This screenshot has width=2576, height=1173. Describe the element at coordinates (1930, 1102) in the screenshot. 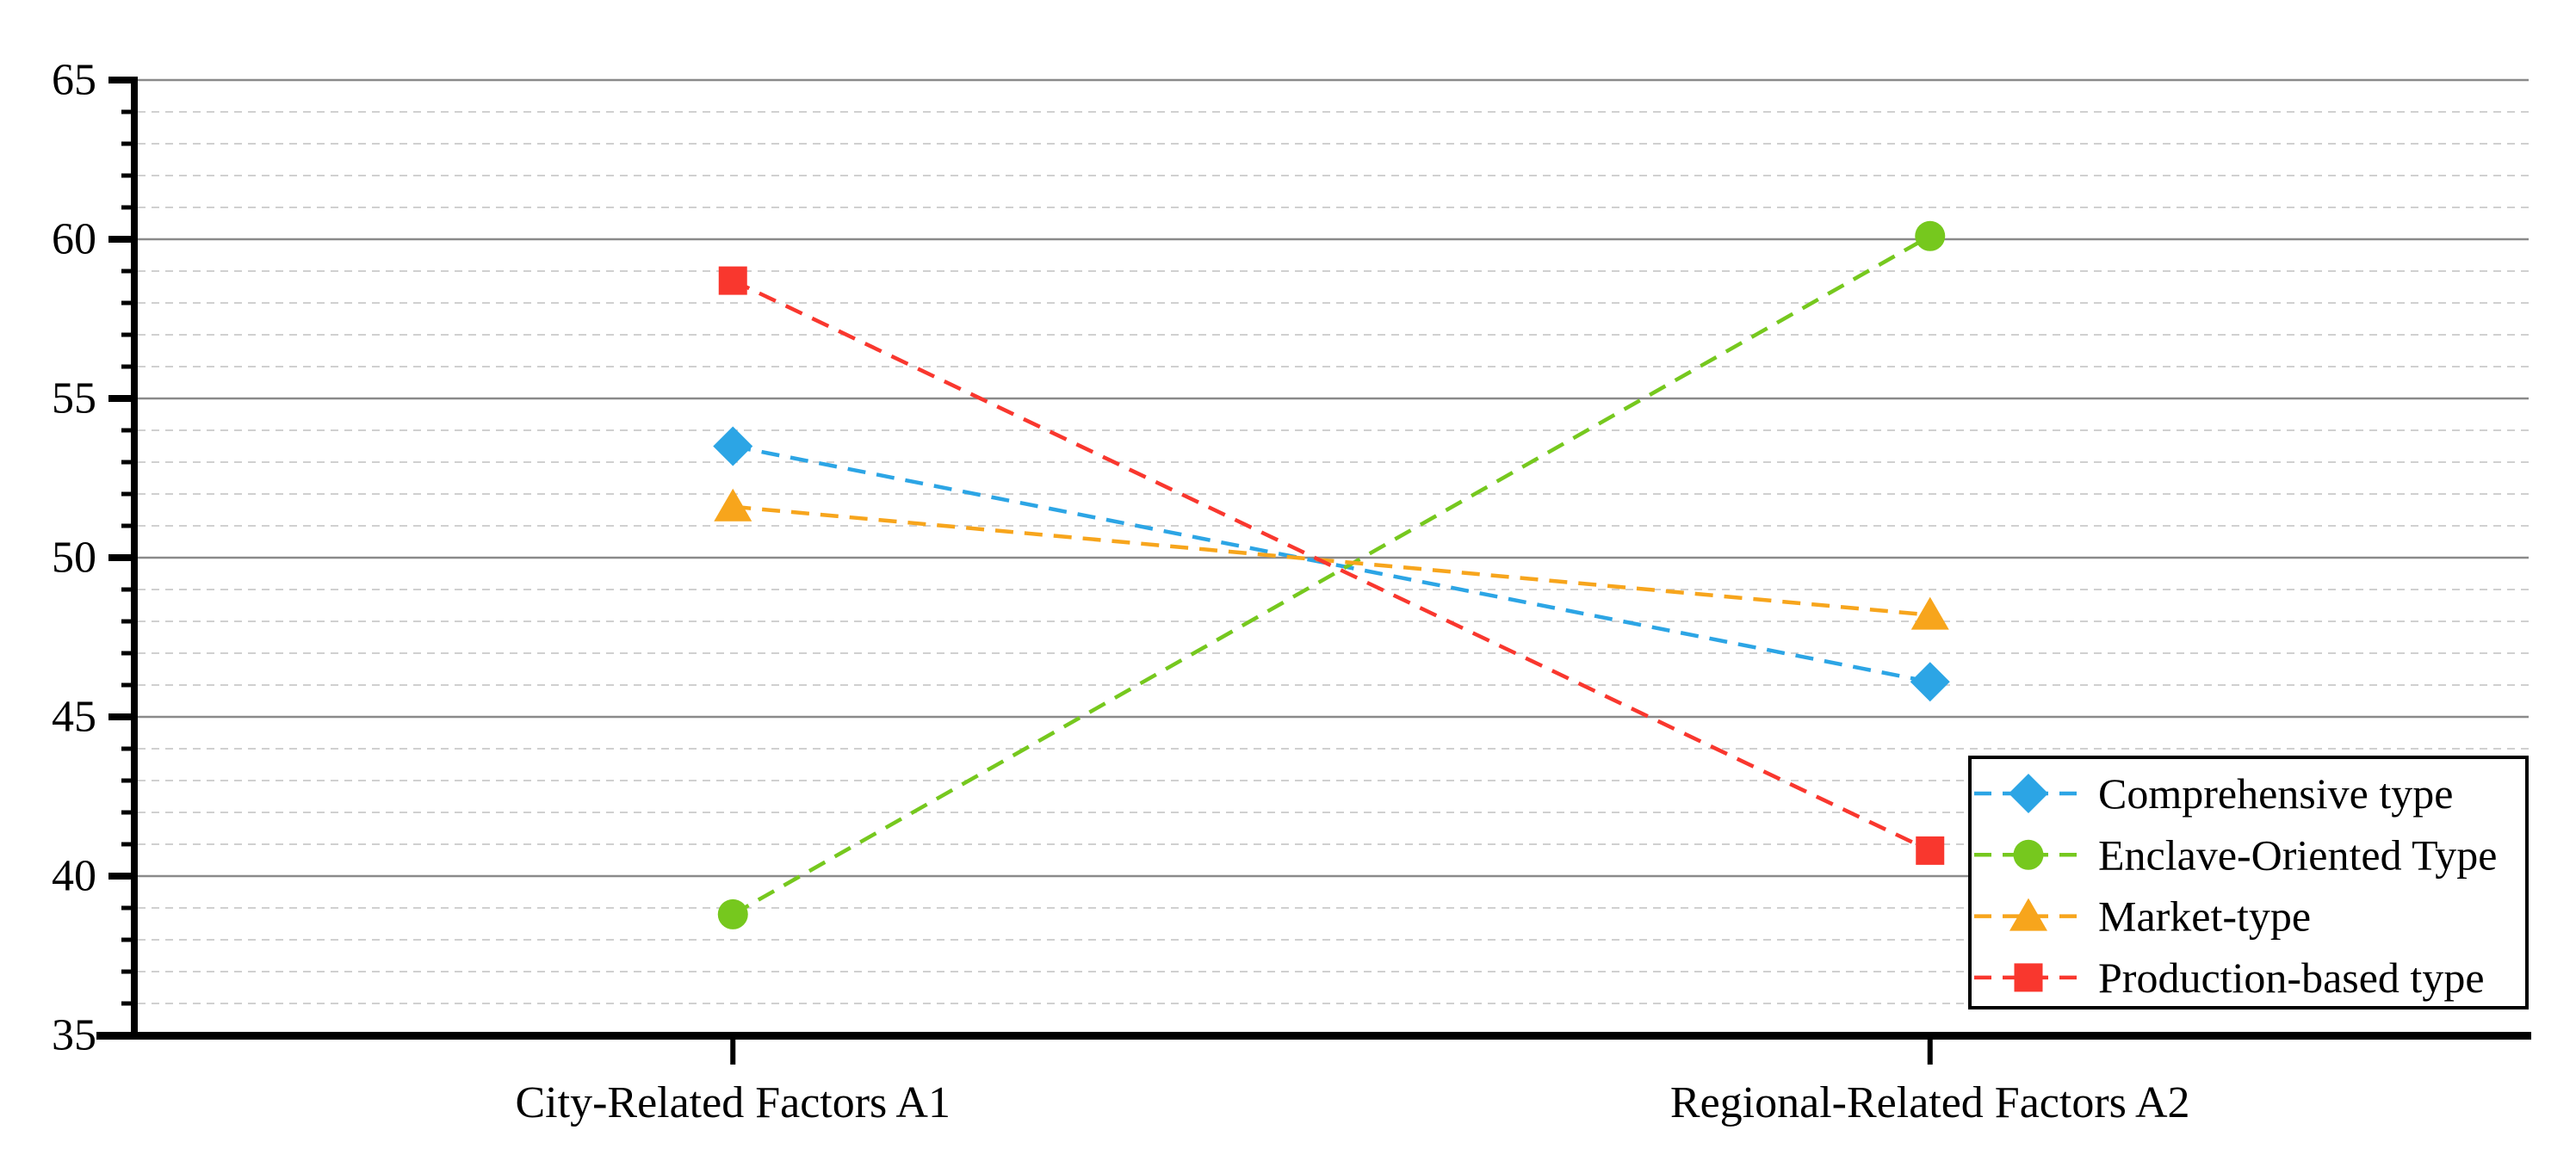

I see `x-category-label: Regional-Related Factors A2` at that location.